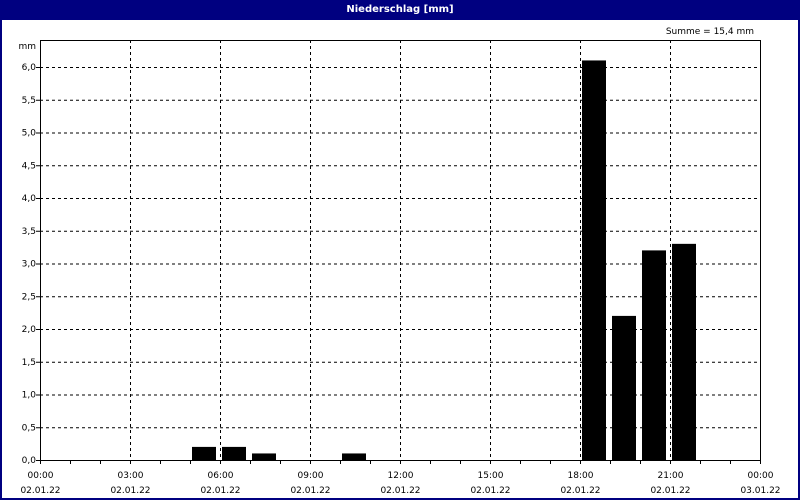  What do you see at coordinates (29, 101) in the screenshot?
I see `y-tick-label: 5,5` at bounding box center [29, 101].